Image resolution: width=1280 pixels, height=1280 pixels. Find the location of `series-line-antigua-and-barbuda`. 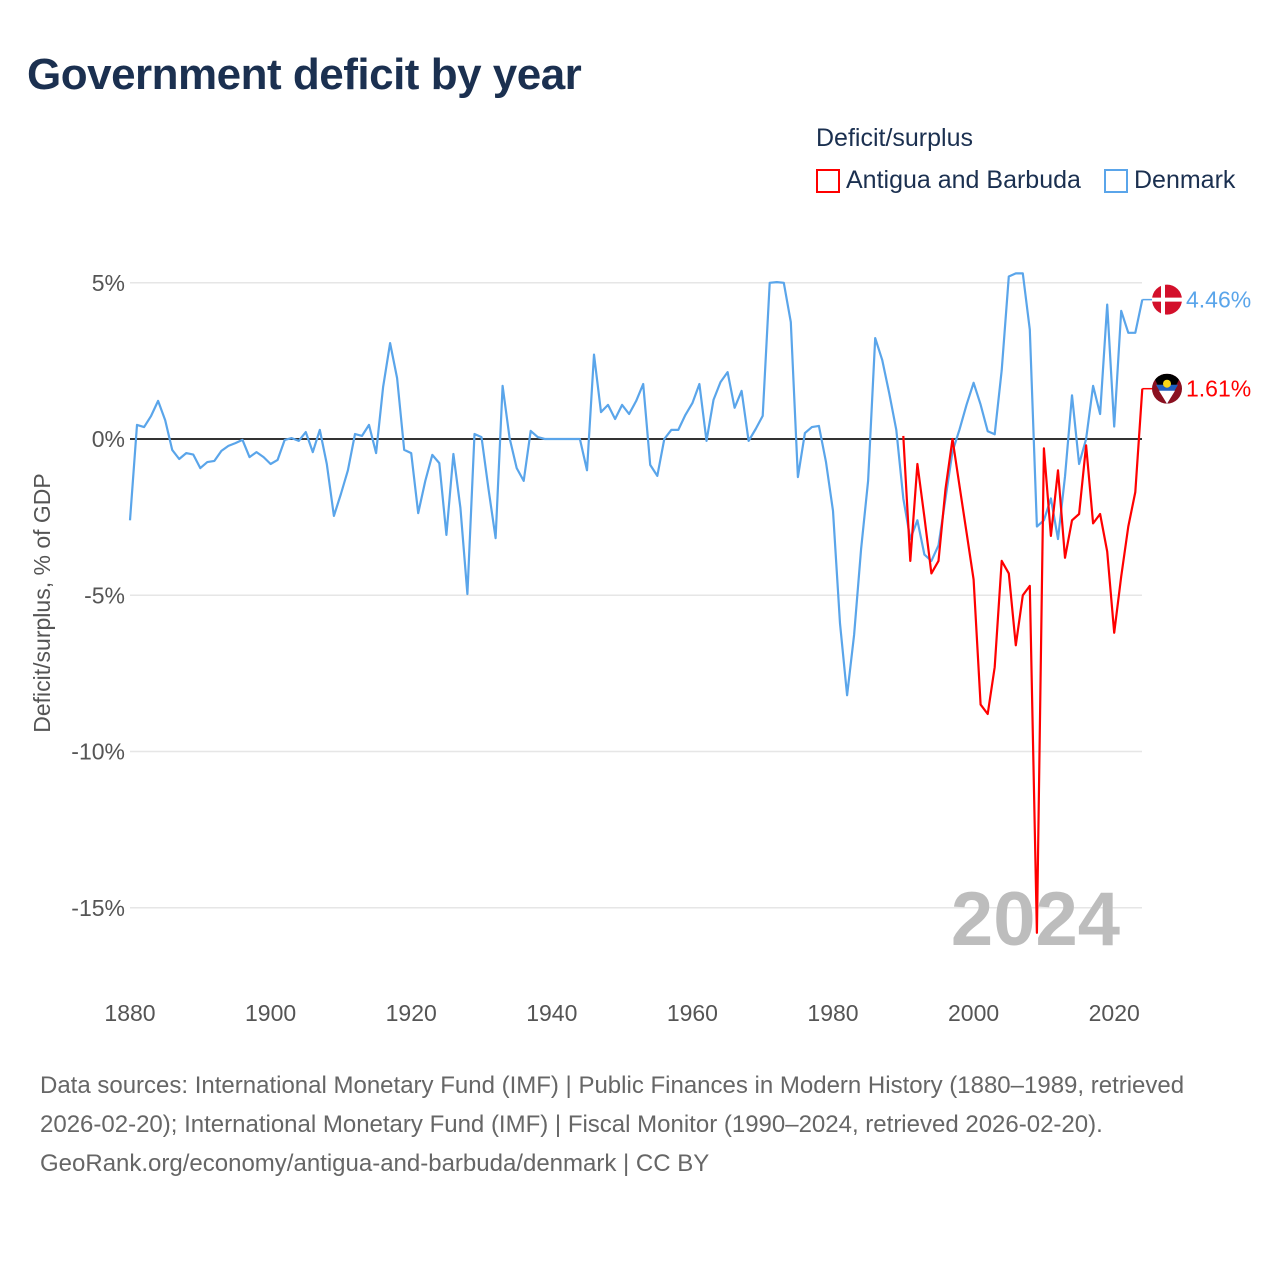

series-line-antigua-and-barbuda is located at coordinates (1023, 661).